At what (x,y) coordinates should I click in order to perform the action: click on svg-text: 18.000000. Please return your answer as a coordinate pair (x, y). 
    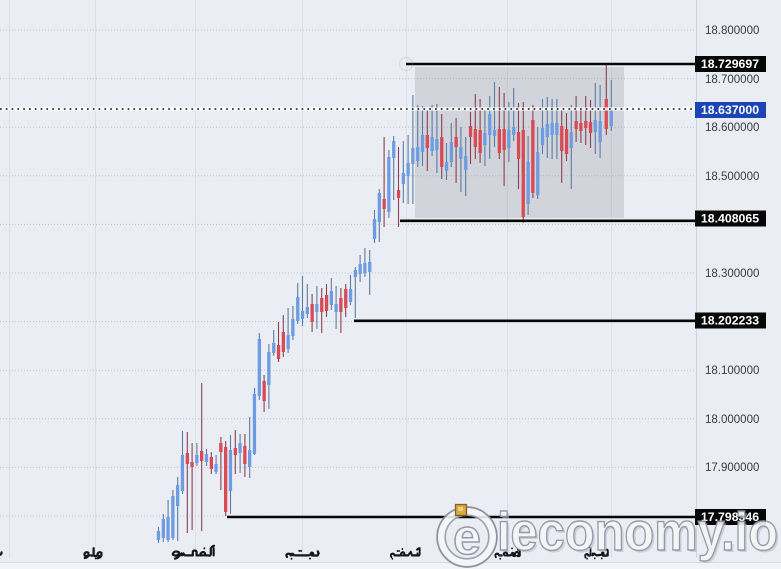
    Looking at the image, I should click on (732, 420).